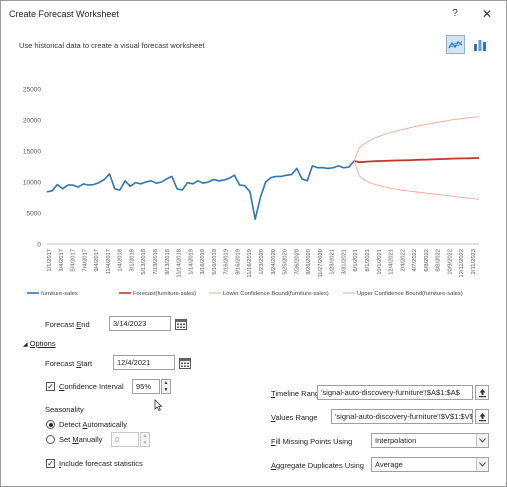  What do you see at coordinates (439, 260) in the screenshot?
I see `x-tick-label: 8/8/2022` at bounding box center [439, 260].